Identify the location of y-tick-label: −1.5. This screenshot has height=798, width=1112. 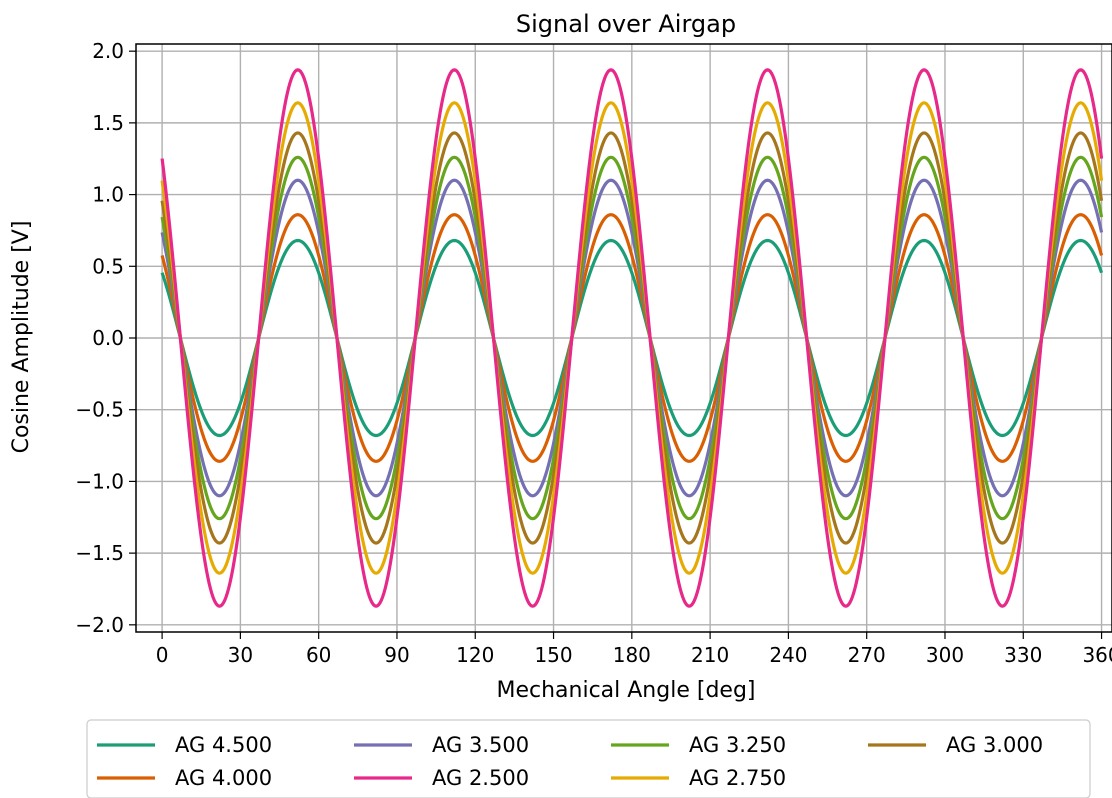
(99, 553).